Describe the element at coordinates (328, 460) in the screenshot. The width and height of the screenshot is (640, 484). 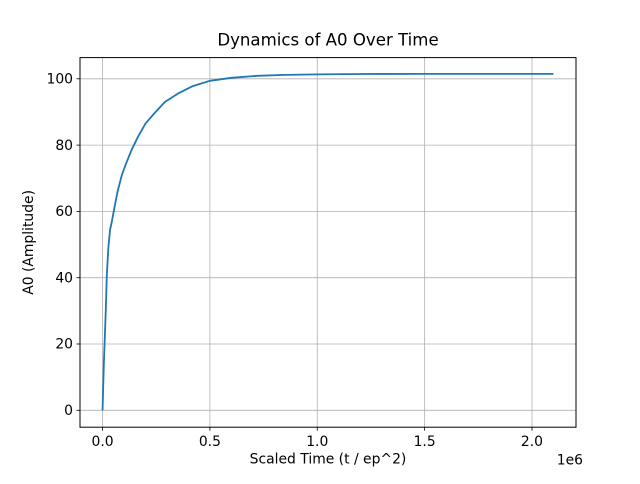
I see `x-axis-label: Scaled Time (t / ep^2)` at that location.